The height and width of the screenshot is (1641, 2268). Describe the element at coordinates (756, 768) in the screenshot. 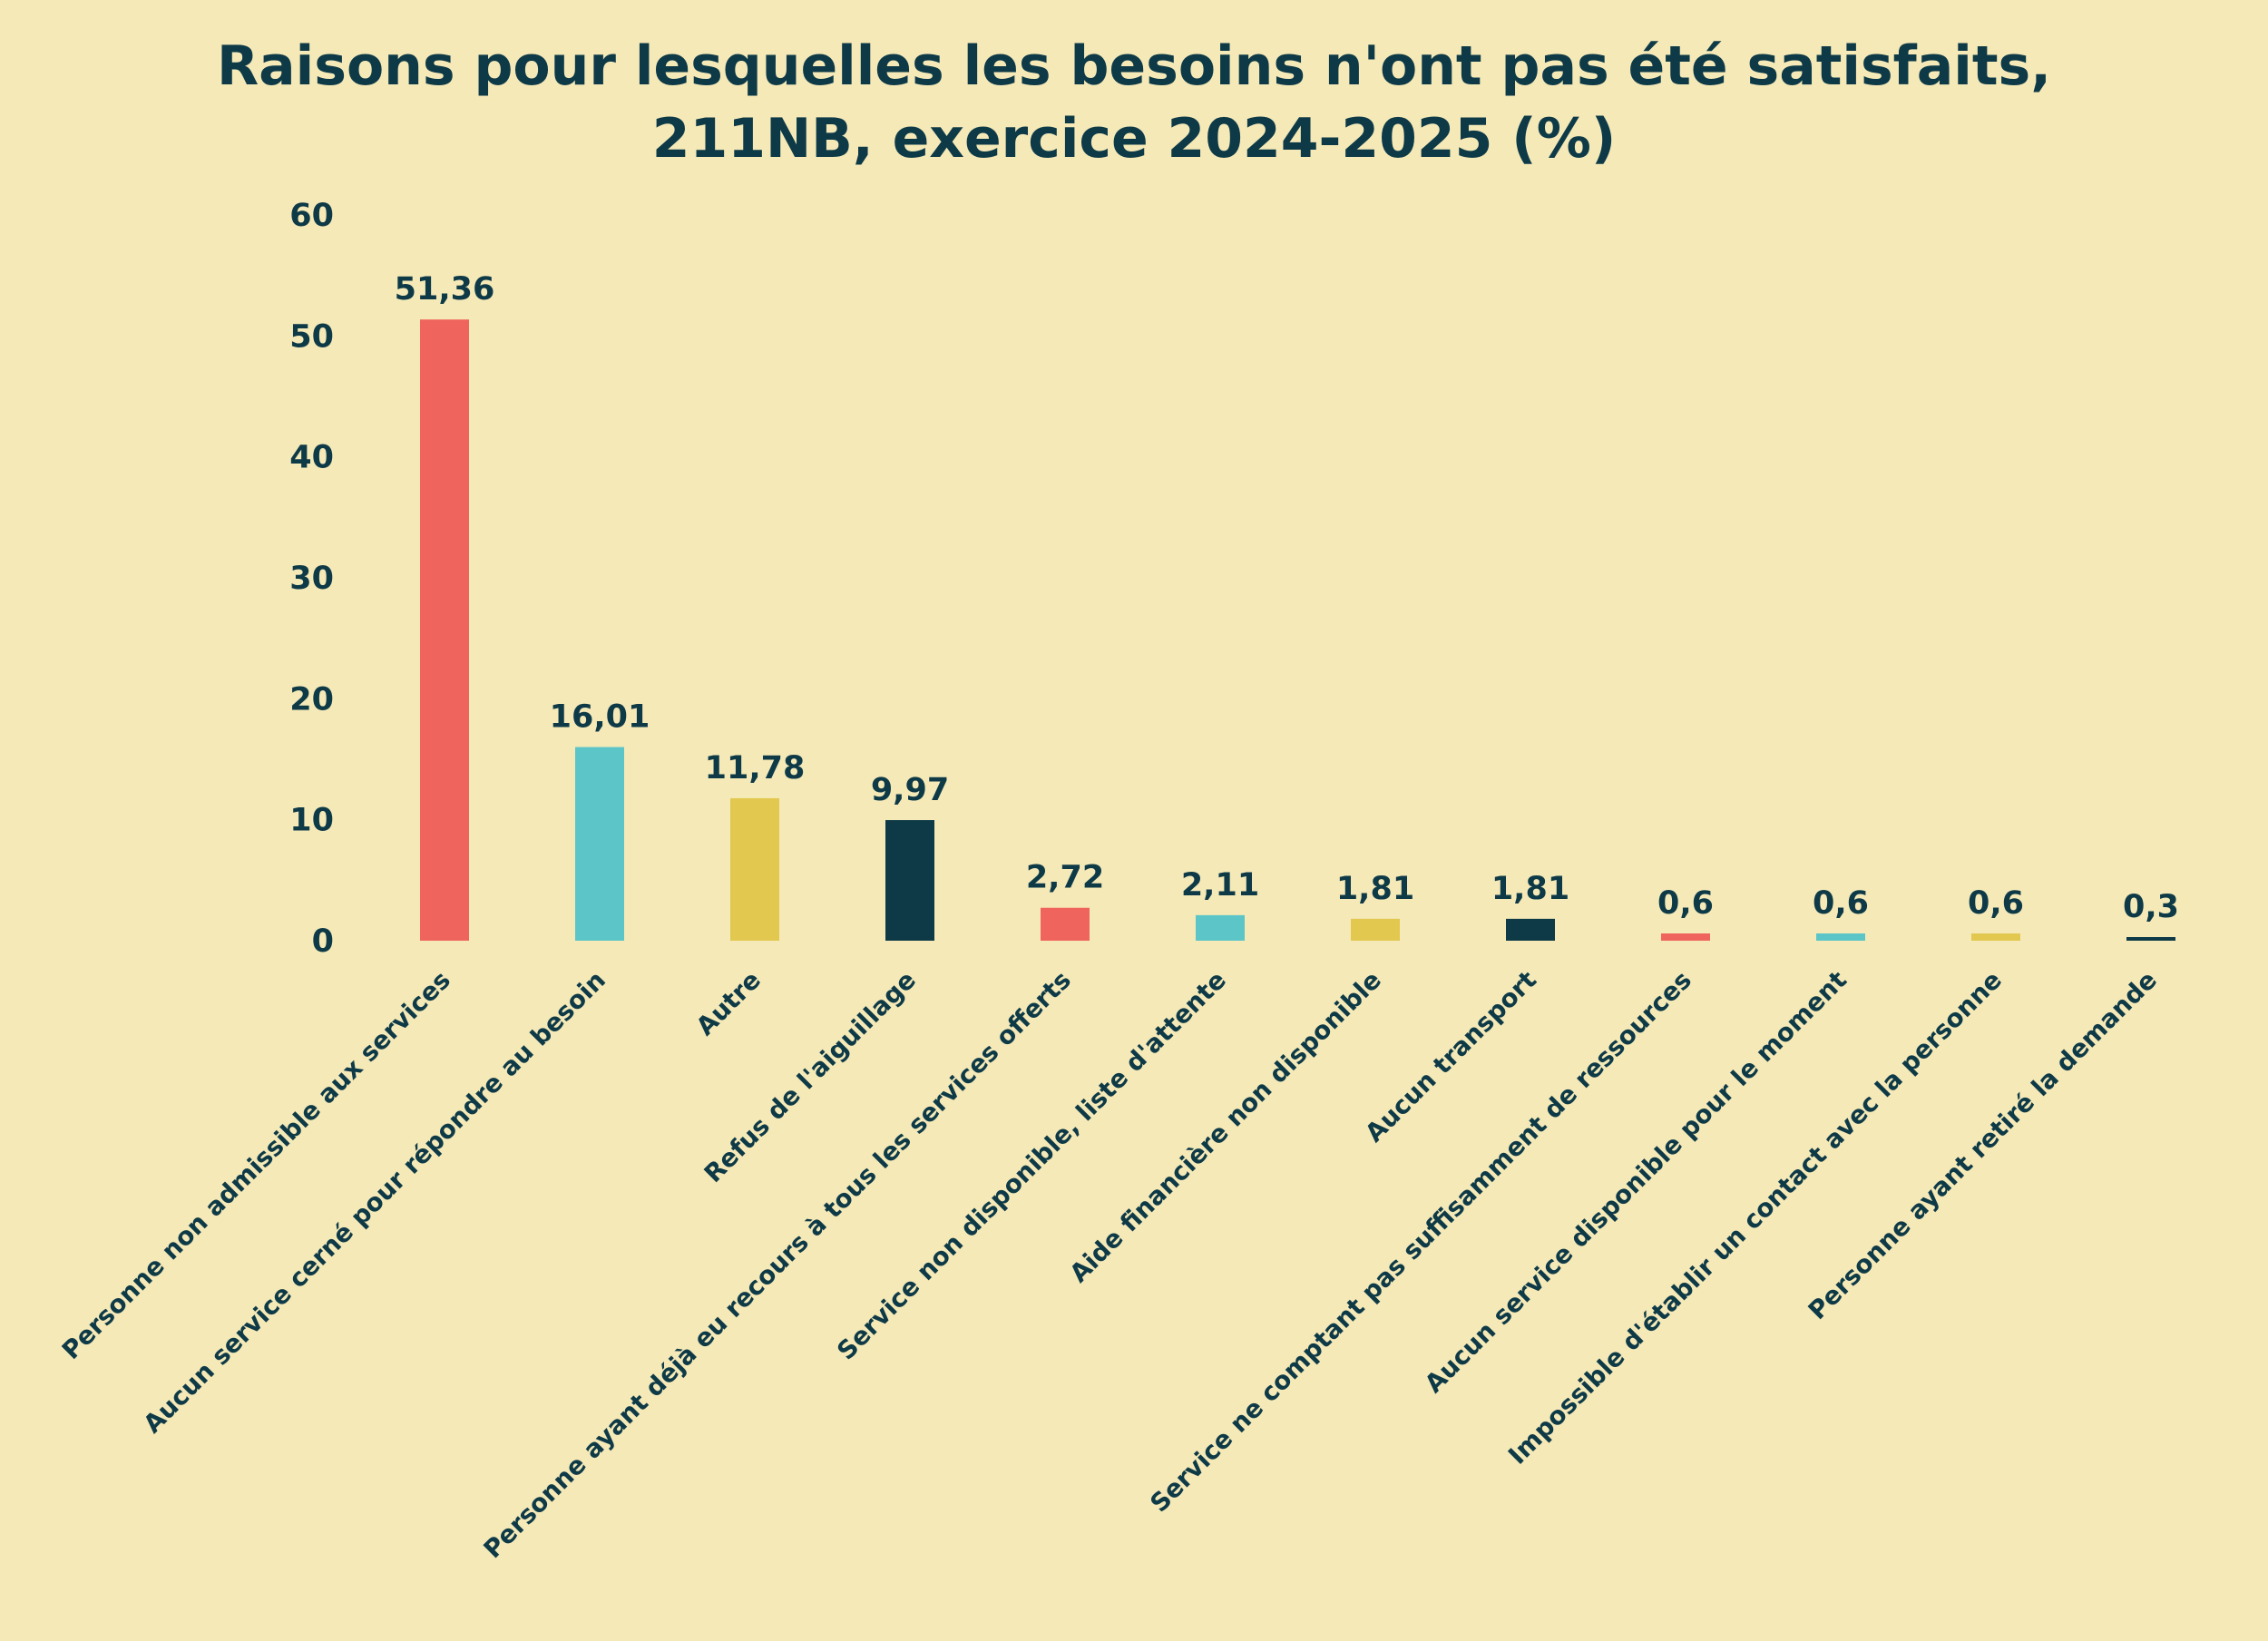

I see `data-label: 11,78` at that location.